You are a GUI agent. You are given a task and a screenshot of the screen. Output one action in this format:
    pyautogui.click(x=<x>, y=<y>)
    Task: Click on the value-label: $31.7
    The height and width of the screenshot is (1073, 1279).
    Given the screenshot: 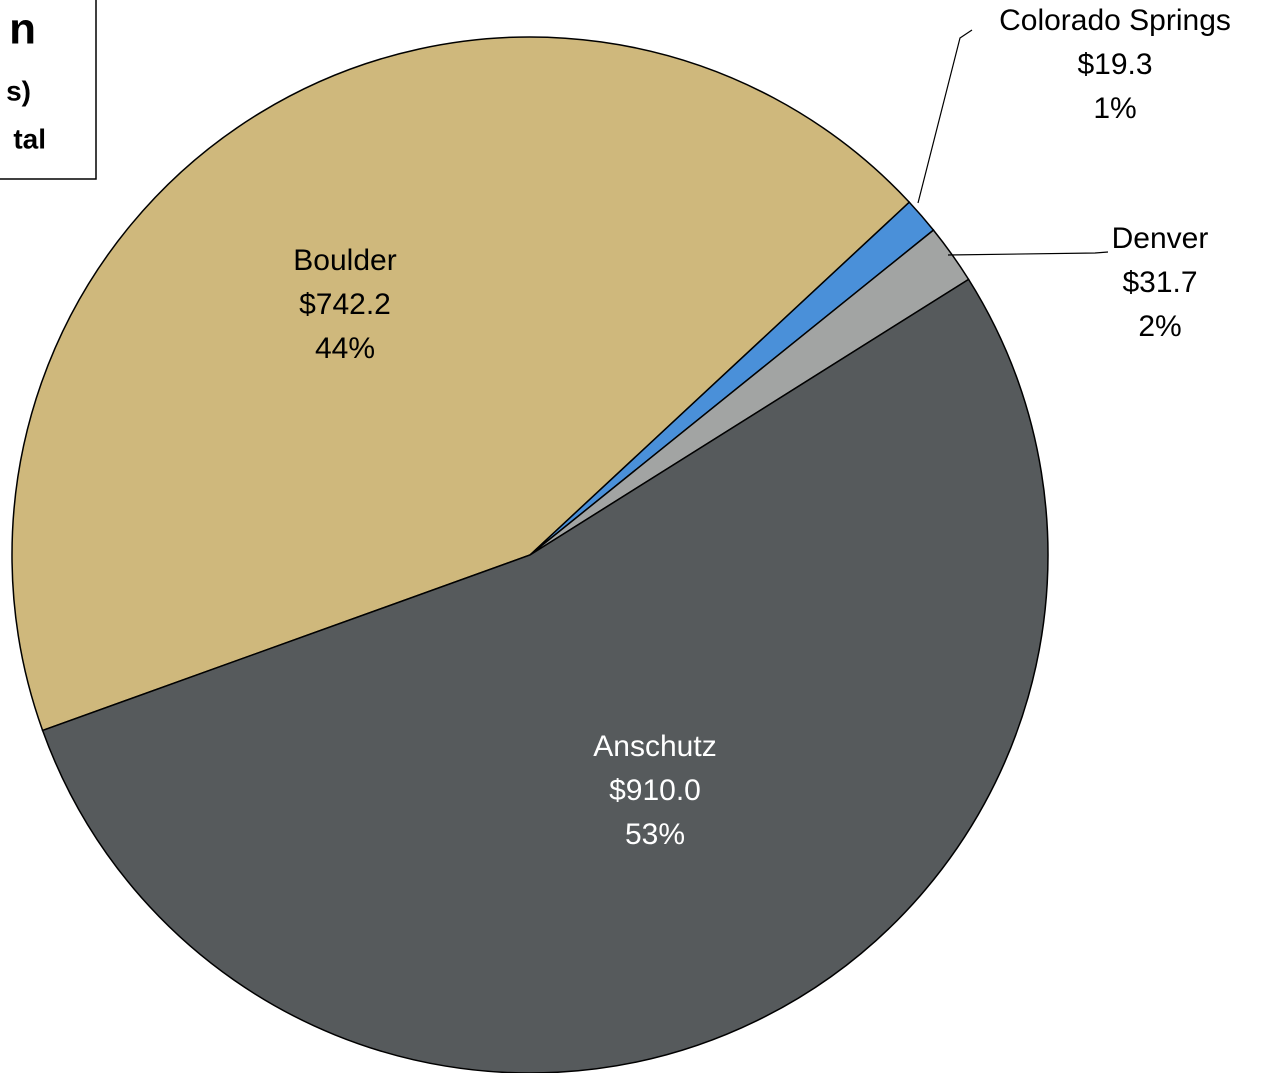 What is the action you would take?
    pyautogui.click(x=1159, y=282)
    